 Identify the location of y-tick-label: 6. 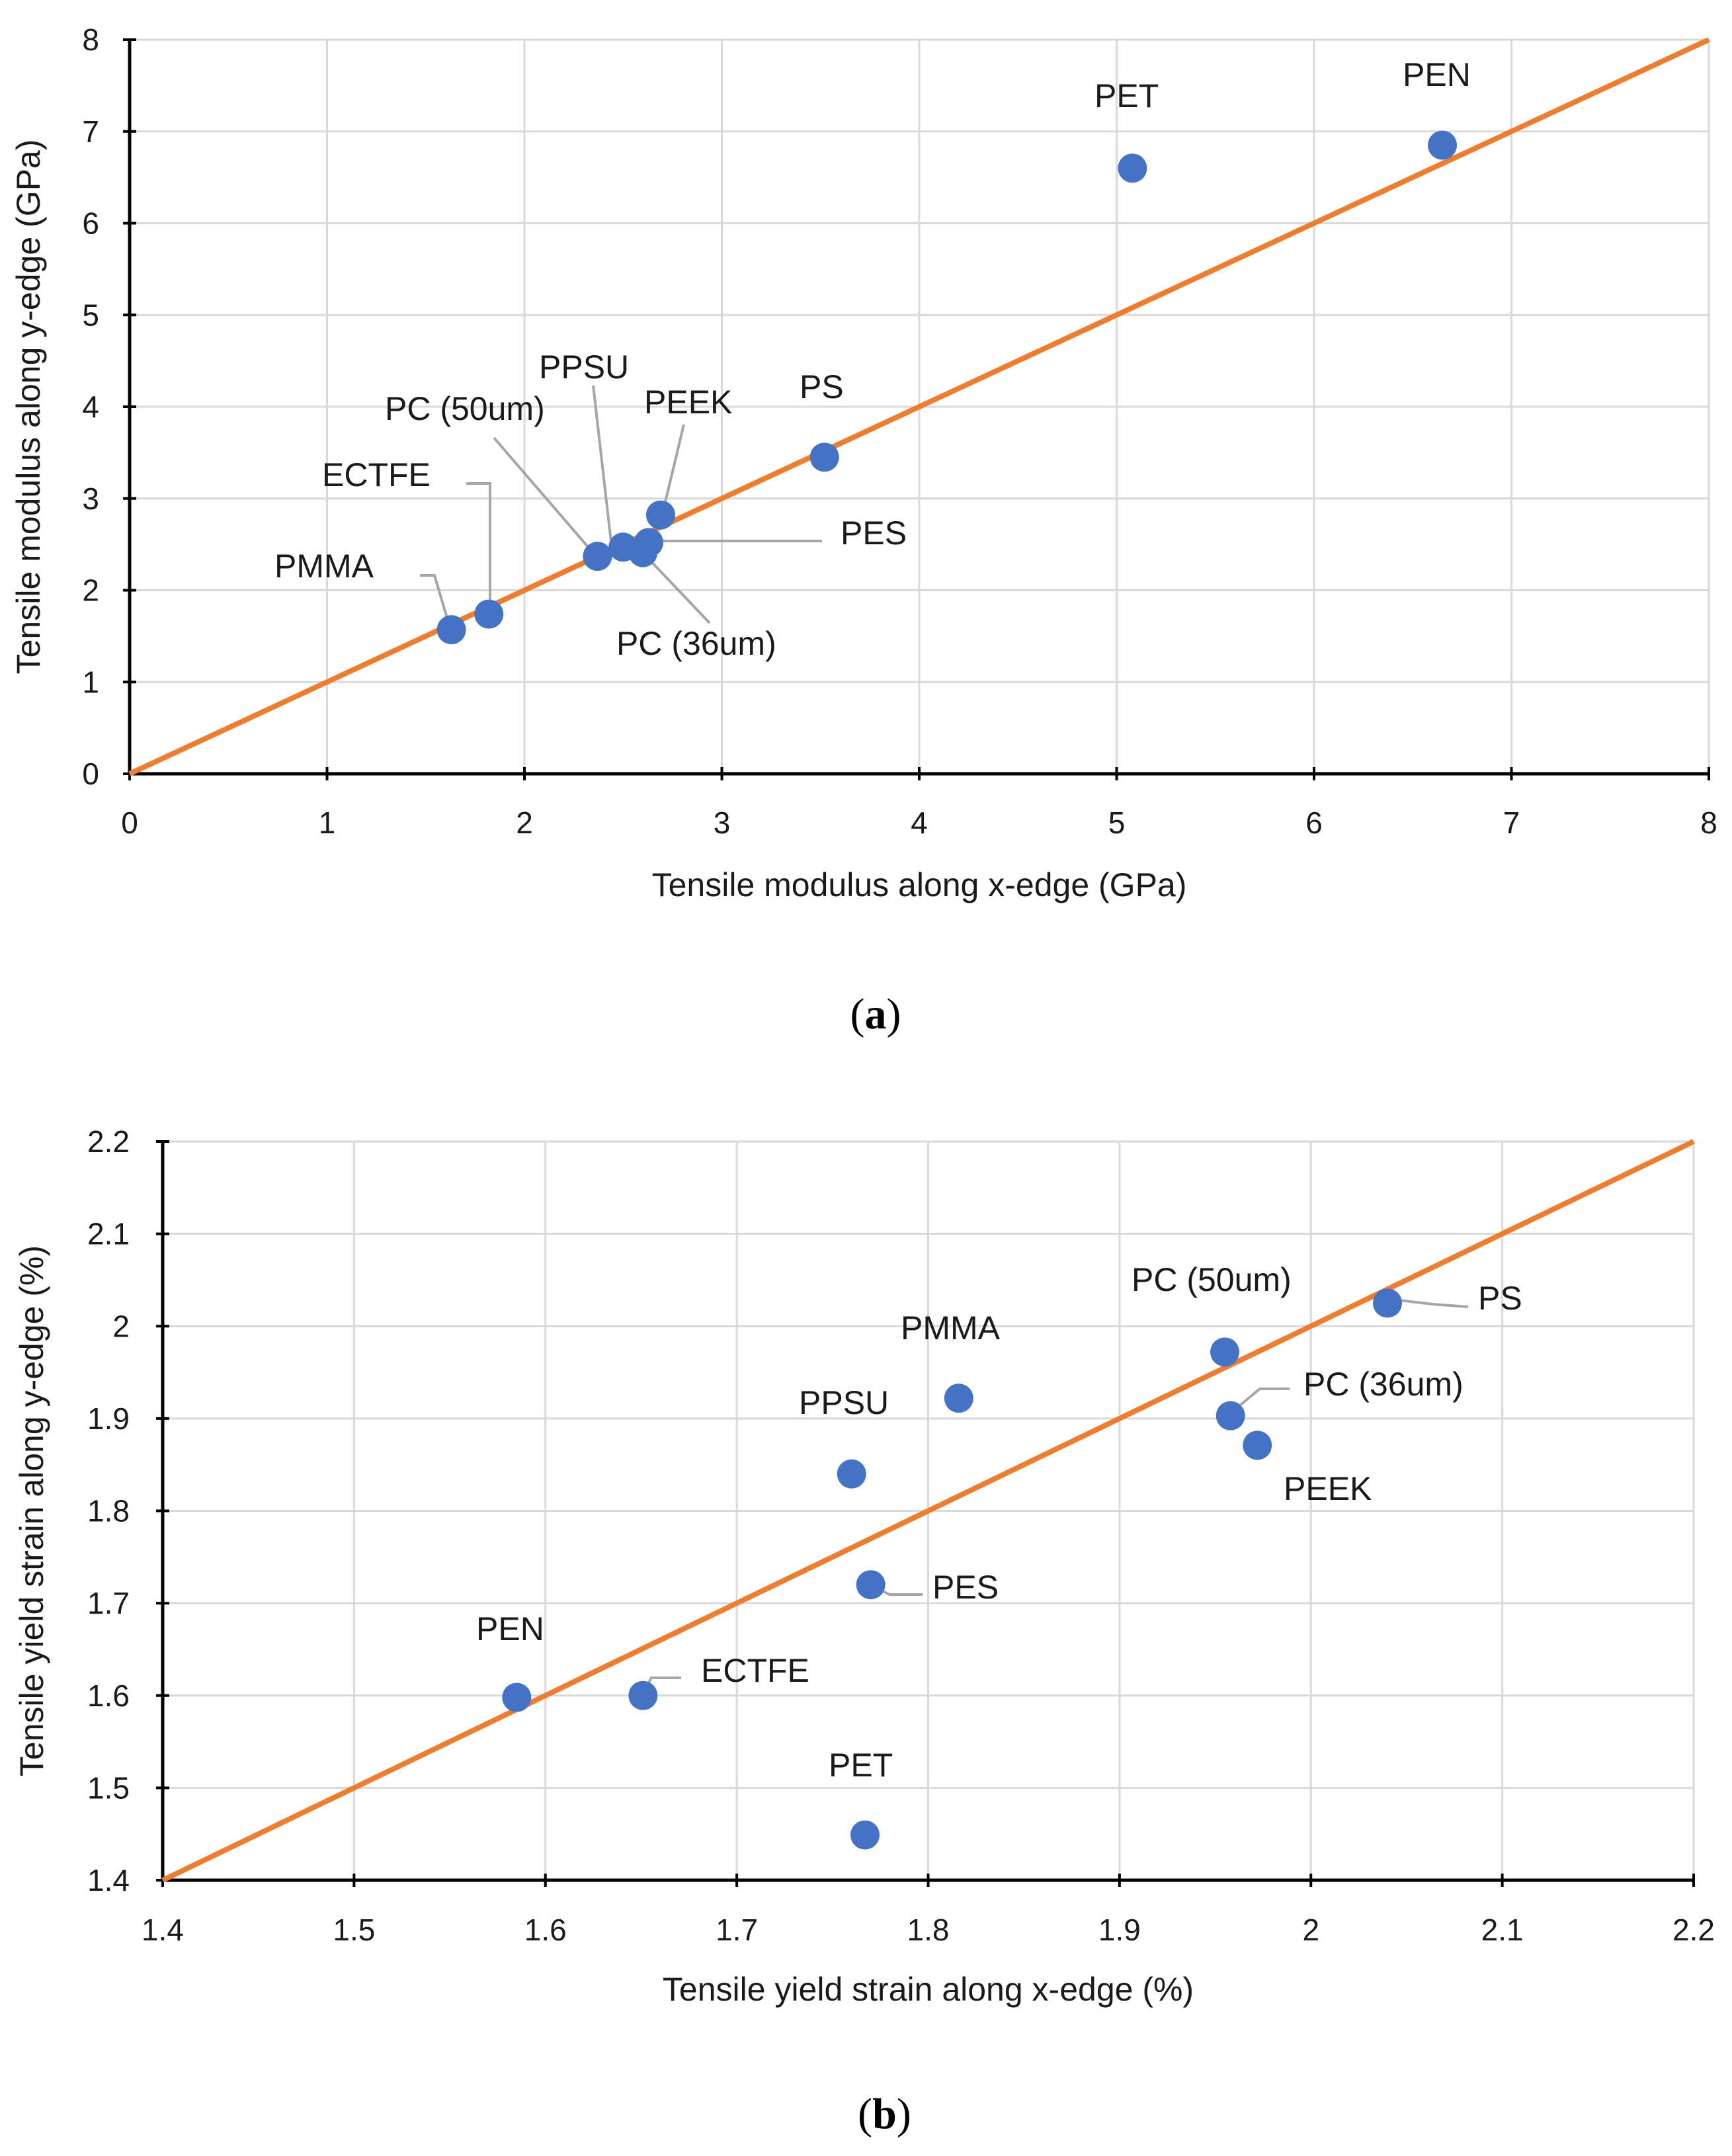
(90, 223).